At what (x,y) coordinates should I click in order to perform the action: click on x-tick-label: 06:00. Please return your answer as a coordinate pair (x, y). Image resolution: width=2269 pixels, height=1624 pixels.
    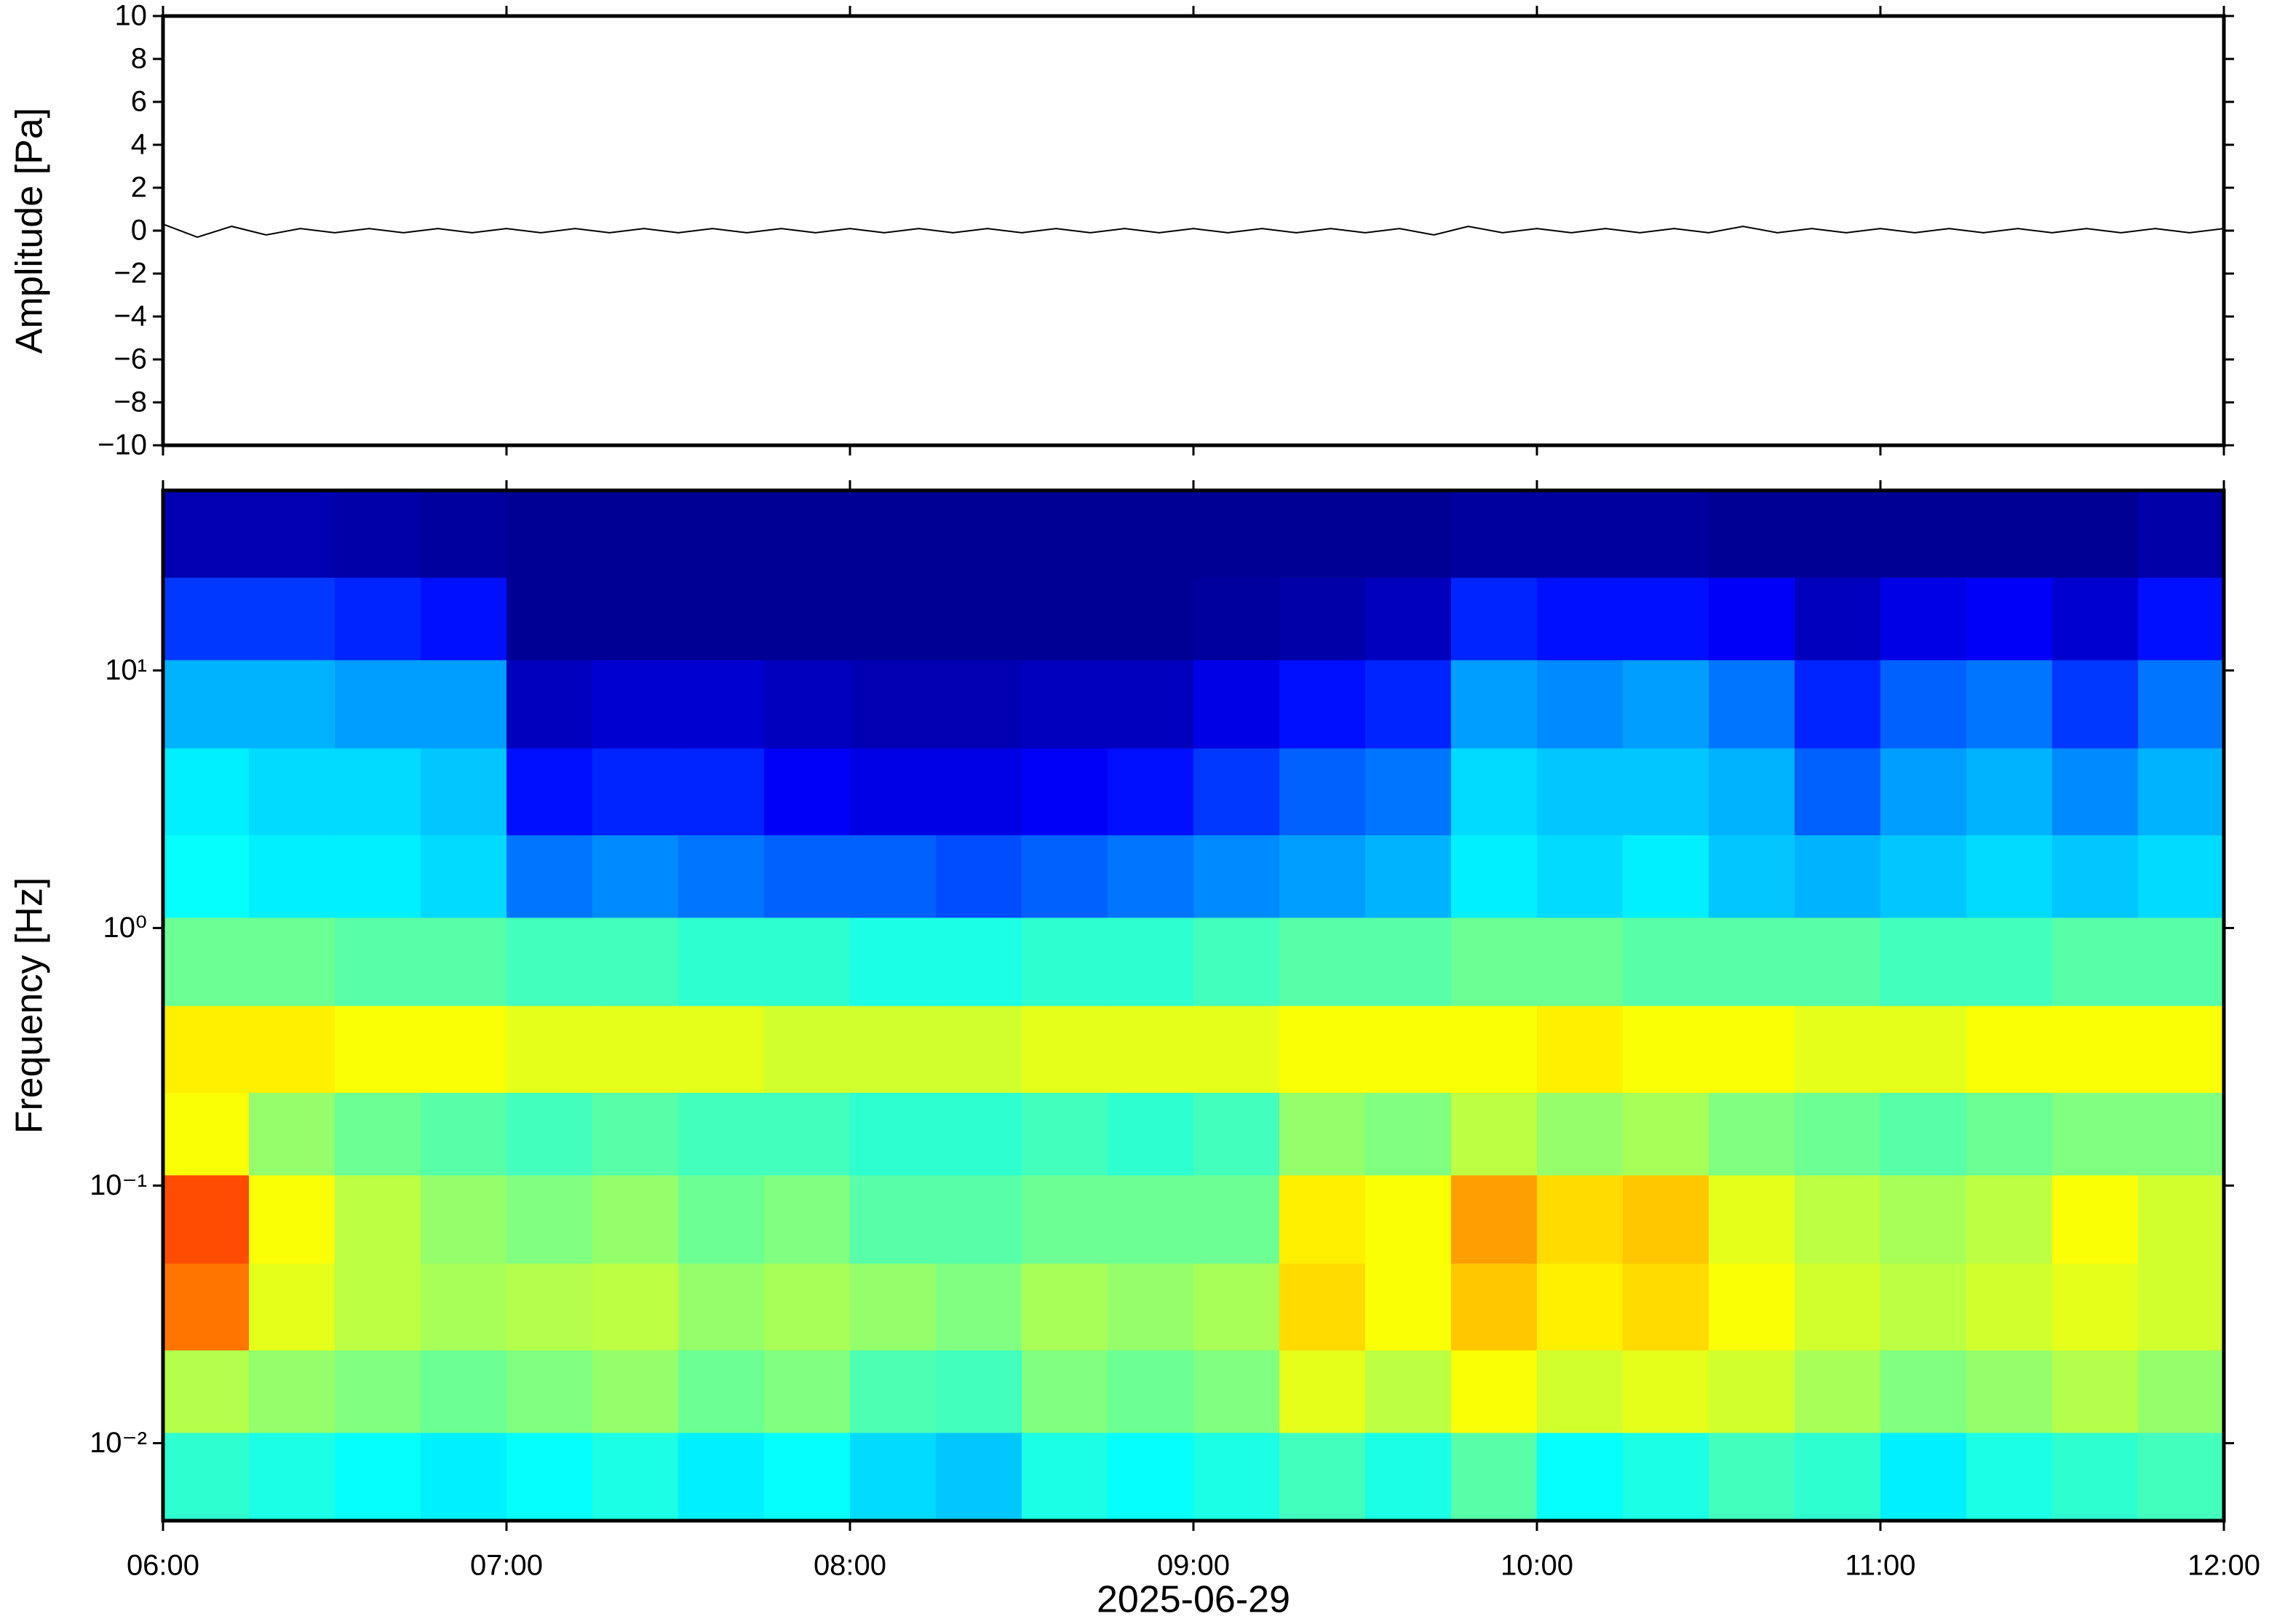
    Looking at the image, I should click on (163, 1566).